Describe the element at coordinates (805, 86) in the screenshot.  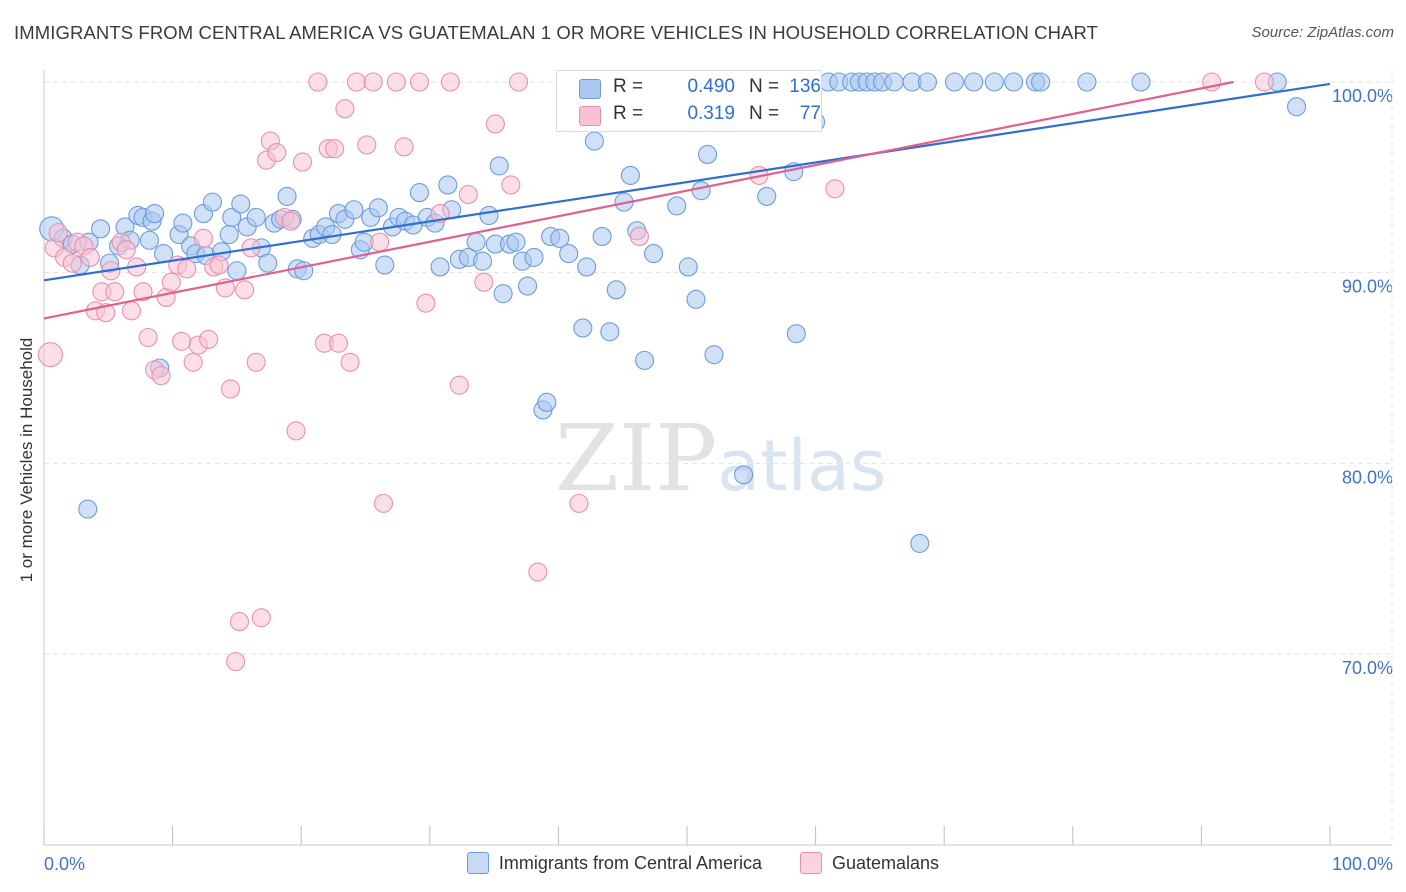
I see `stats-n-value: 136` at that location.